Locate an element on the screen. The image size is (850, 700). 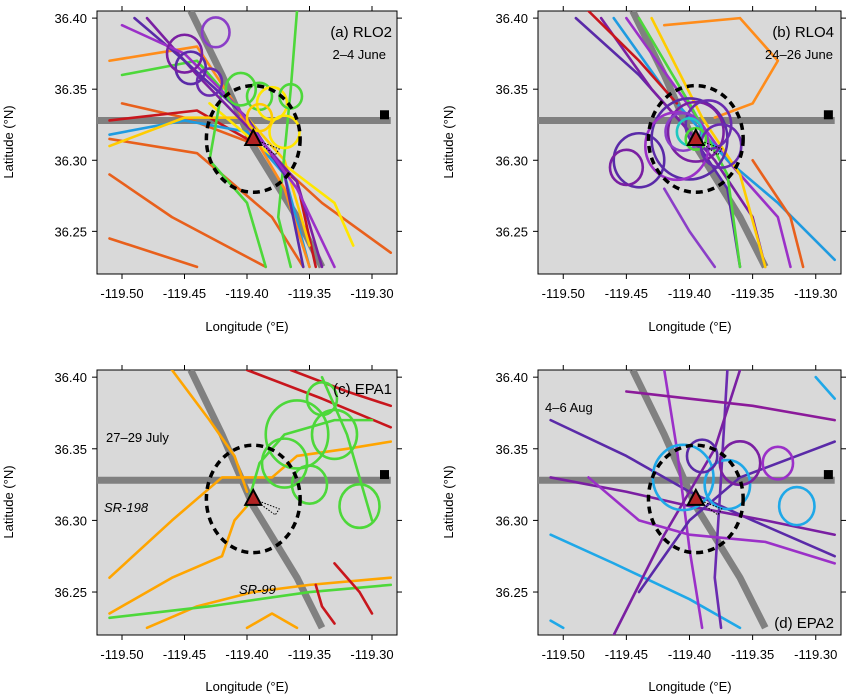
panel-title: (a) RLO2 is located at coordinates (361, 32).